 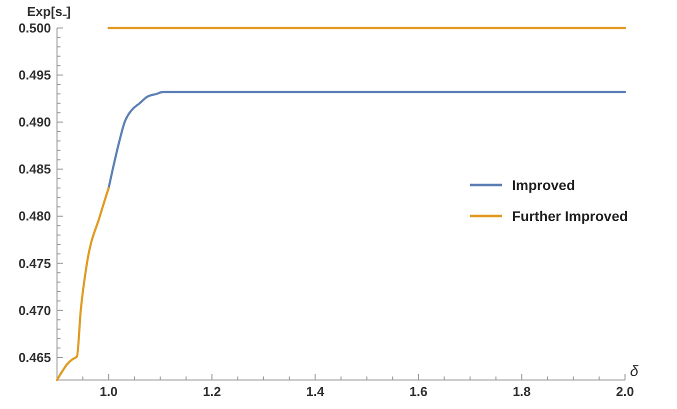 I want to click on x-tick-label: 1.4, so click(x=315, y=391).